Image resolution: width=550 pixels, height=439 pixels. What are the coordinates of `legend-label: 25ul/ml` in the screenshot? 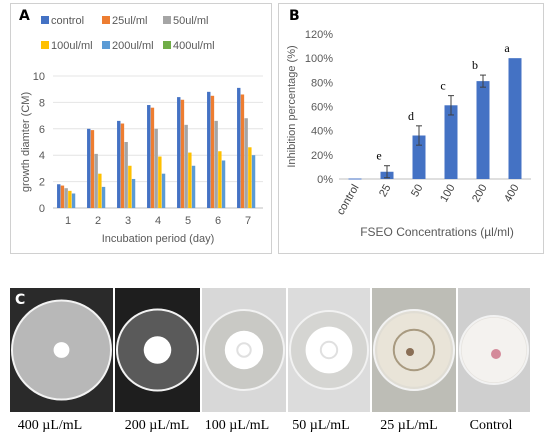 It's located at (129, 21).